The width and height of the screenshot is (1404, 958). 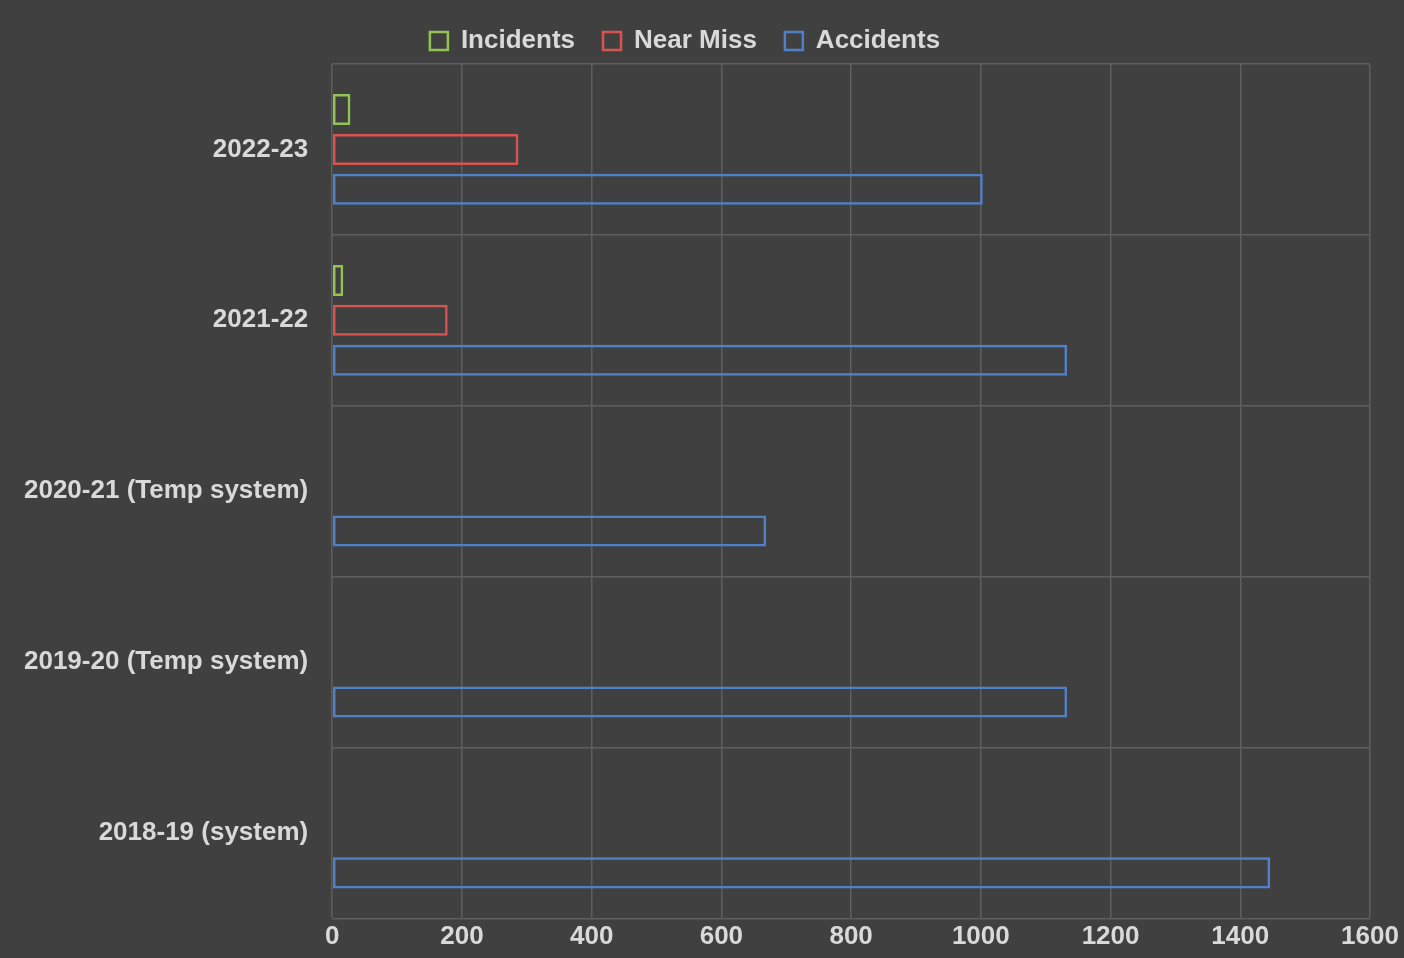 I want to click on legend-label: Incidents, so click(x=518, y=39).